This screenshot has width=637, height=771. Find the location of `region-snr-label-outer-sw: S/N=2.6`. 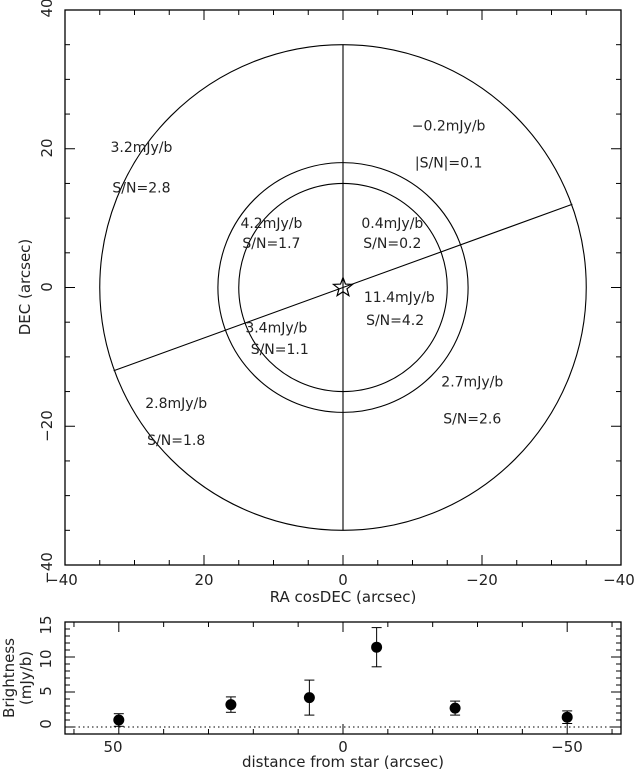

region-snr-label-outer-sw: S/N=2.6 is located at coordinates (472, 419).